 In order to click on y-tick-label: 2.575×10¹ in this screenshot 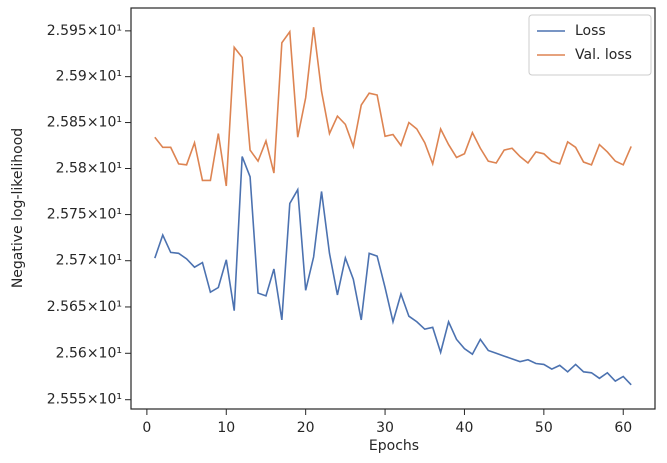, I will do `click(84, 215)`.